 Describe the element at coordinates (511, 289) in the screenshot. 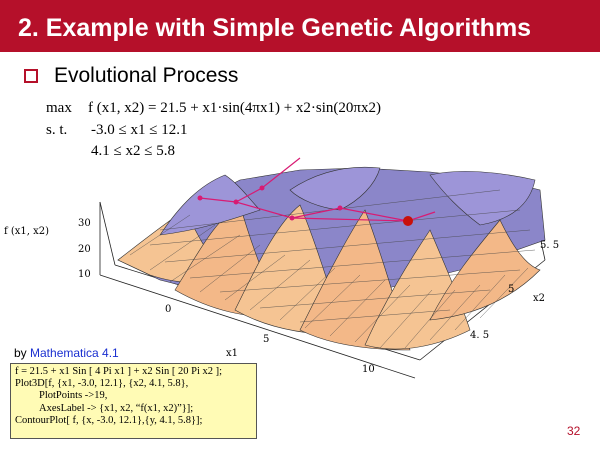

I see `y-tick: 5` at that location.